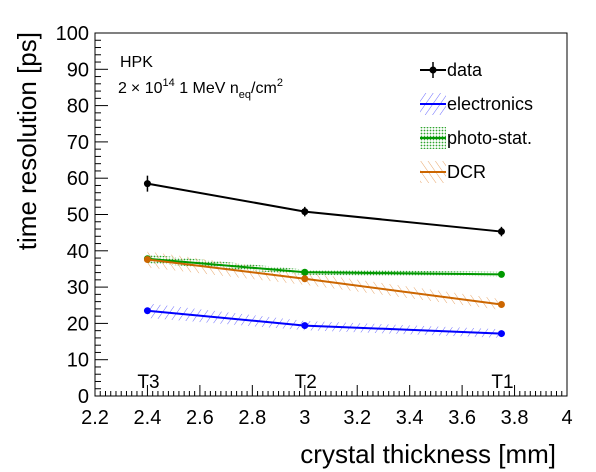  Describe the element at coordinates (78, 70) in the screenshot. I see `y-tick-label: 90` at that location.